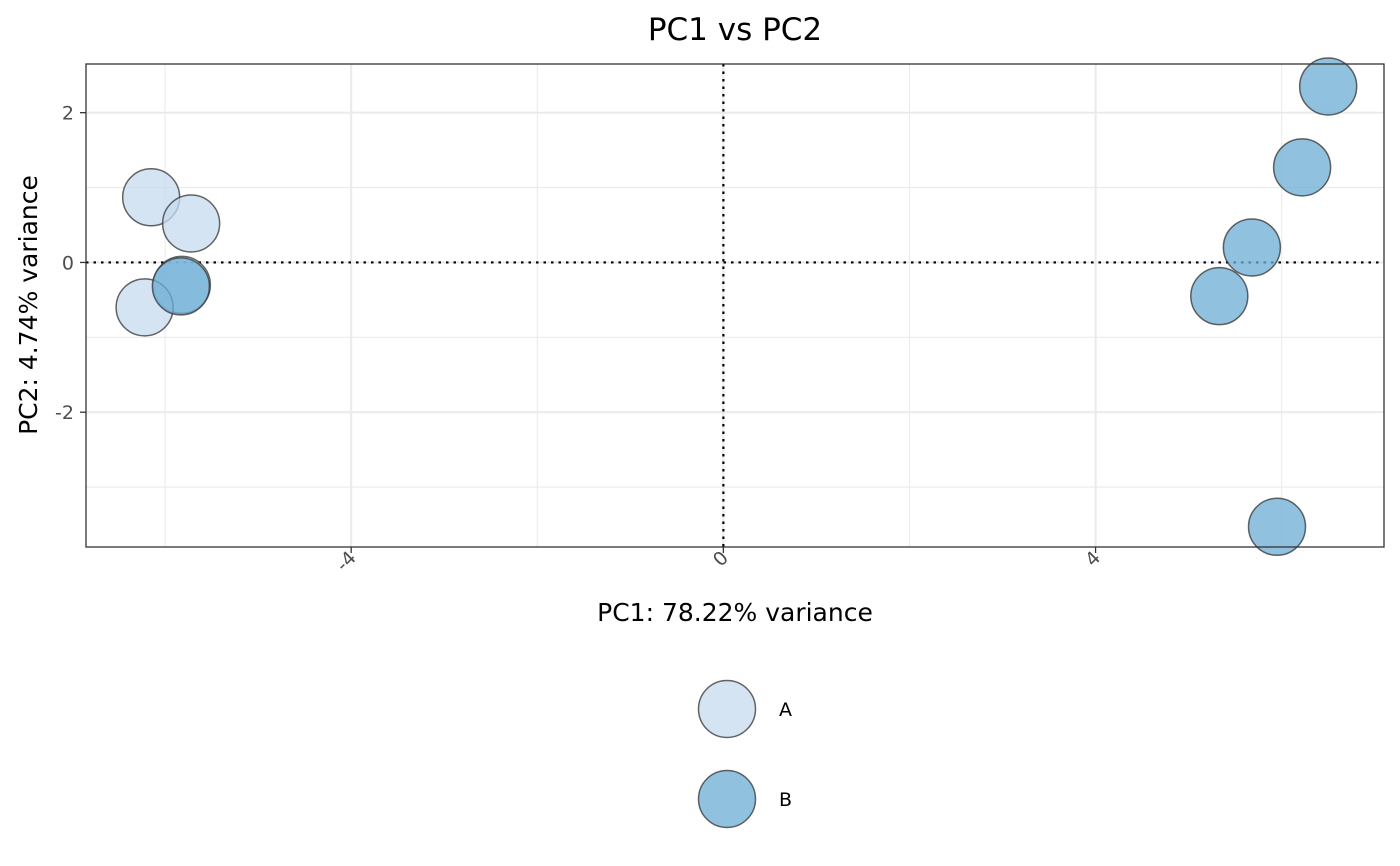 The width and height of the screenshot is (1400, 866). I want to click on legend: AB, so click(744, 754).